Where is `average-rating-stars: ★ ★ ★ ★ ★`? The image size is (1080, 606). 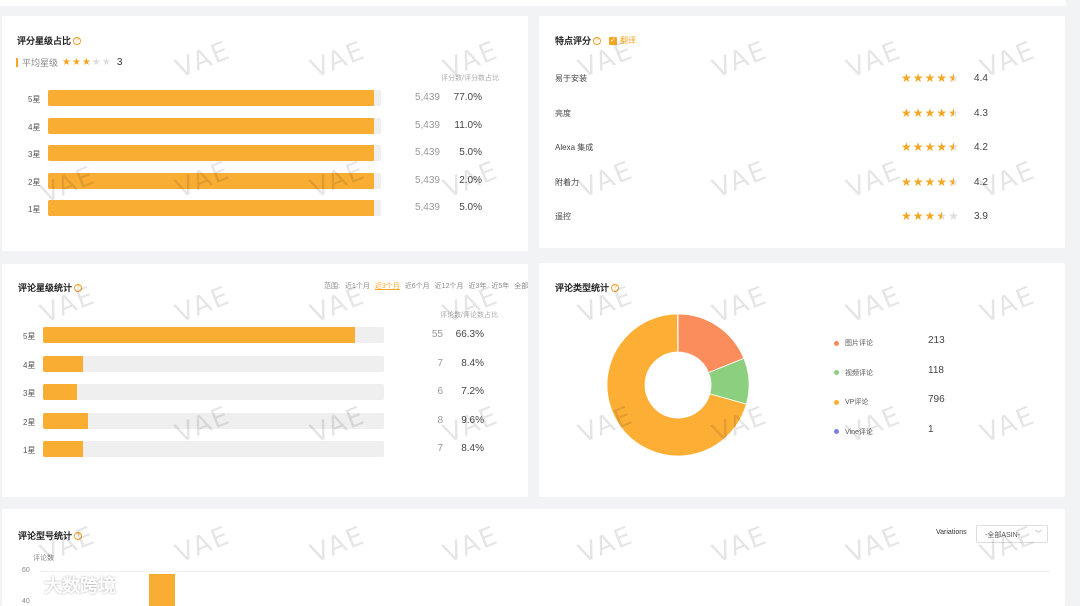 average-rating-stars: ★ ★ ★ ★ ★ is located at coordinates (86, 62).